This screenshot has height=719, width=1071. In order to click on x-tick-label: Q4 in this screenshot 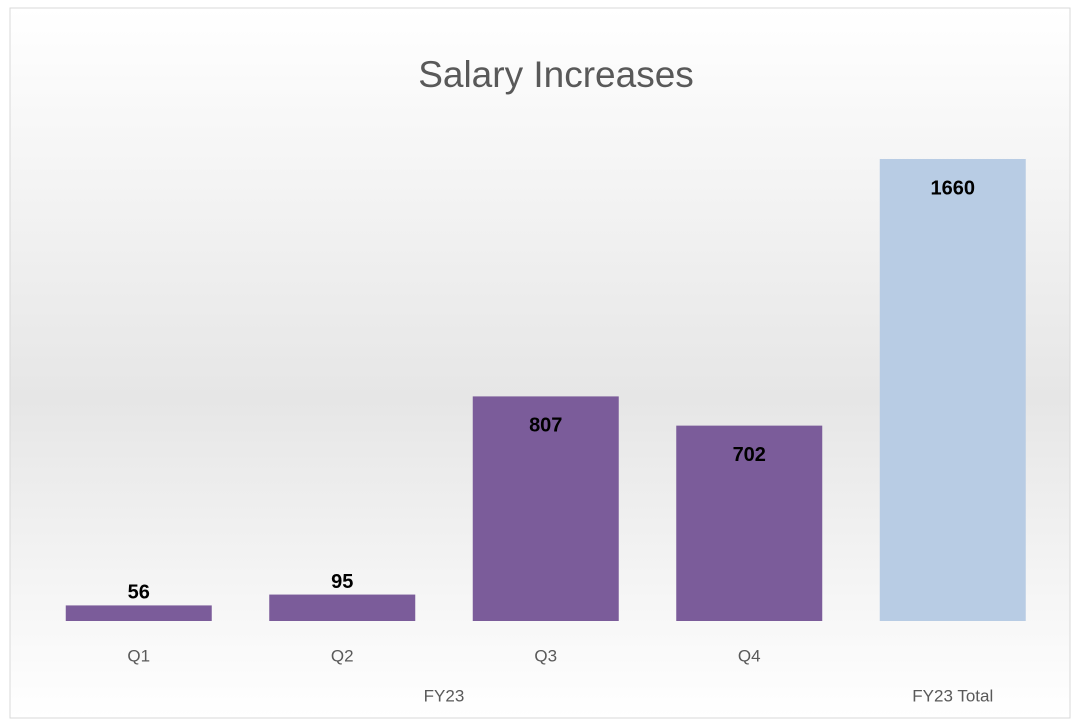, I will do `click(749, 655)`.